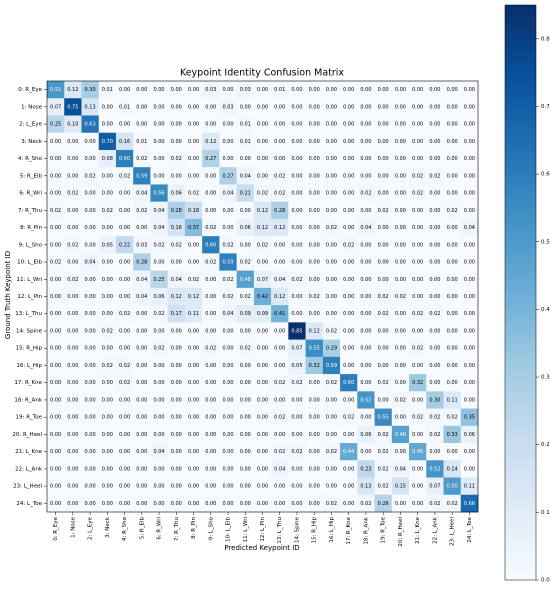 The image size is (550, 589). I want to click on cell-label: 0.09, so click(262, 314).